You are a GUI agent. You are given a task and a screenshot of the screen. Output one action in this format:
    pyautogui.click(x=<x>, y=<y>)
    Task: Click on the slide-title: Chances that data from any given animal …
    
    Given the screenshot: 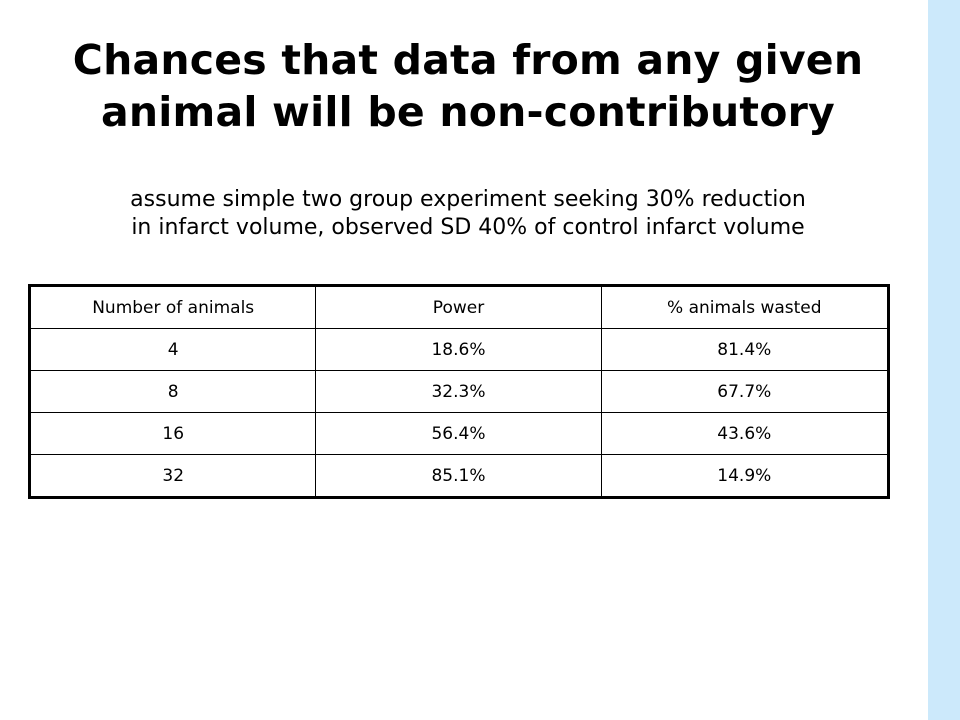 What is the action you would take?
    pyautogui.click(x=468, y=86)
    